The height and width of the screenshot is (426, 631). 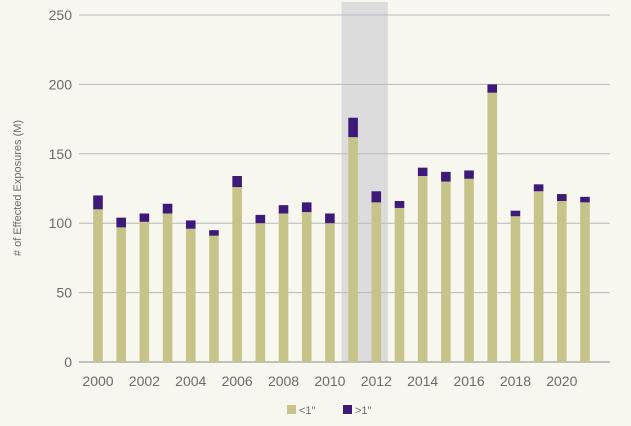 What do you see at coordinates (61, 84) in the screenshot?
I see `y-tick-label: 200` at bounding box center [61, 84].